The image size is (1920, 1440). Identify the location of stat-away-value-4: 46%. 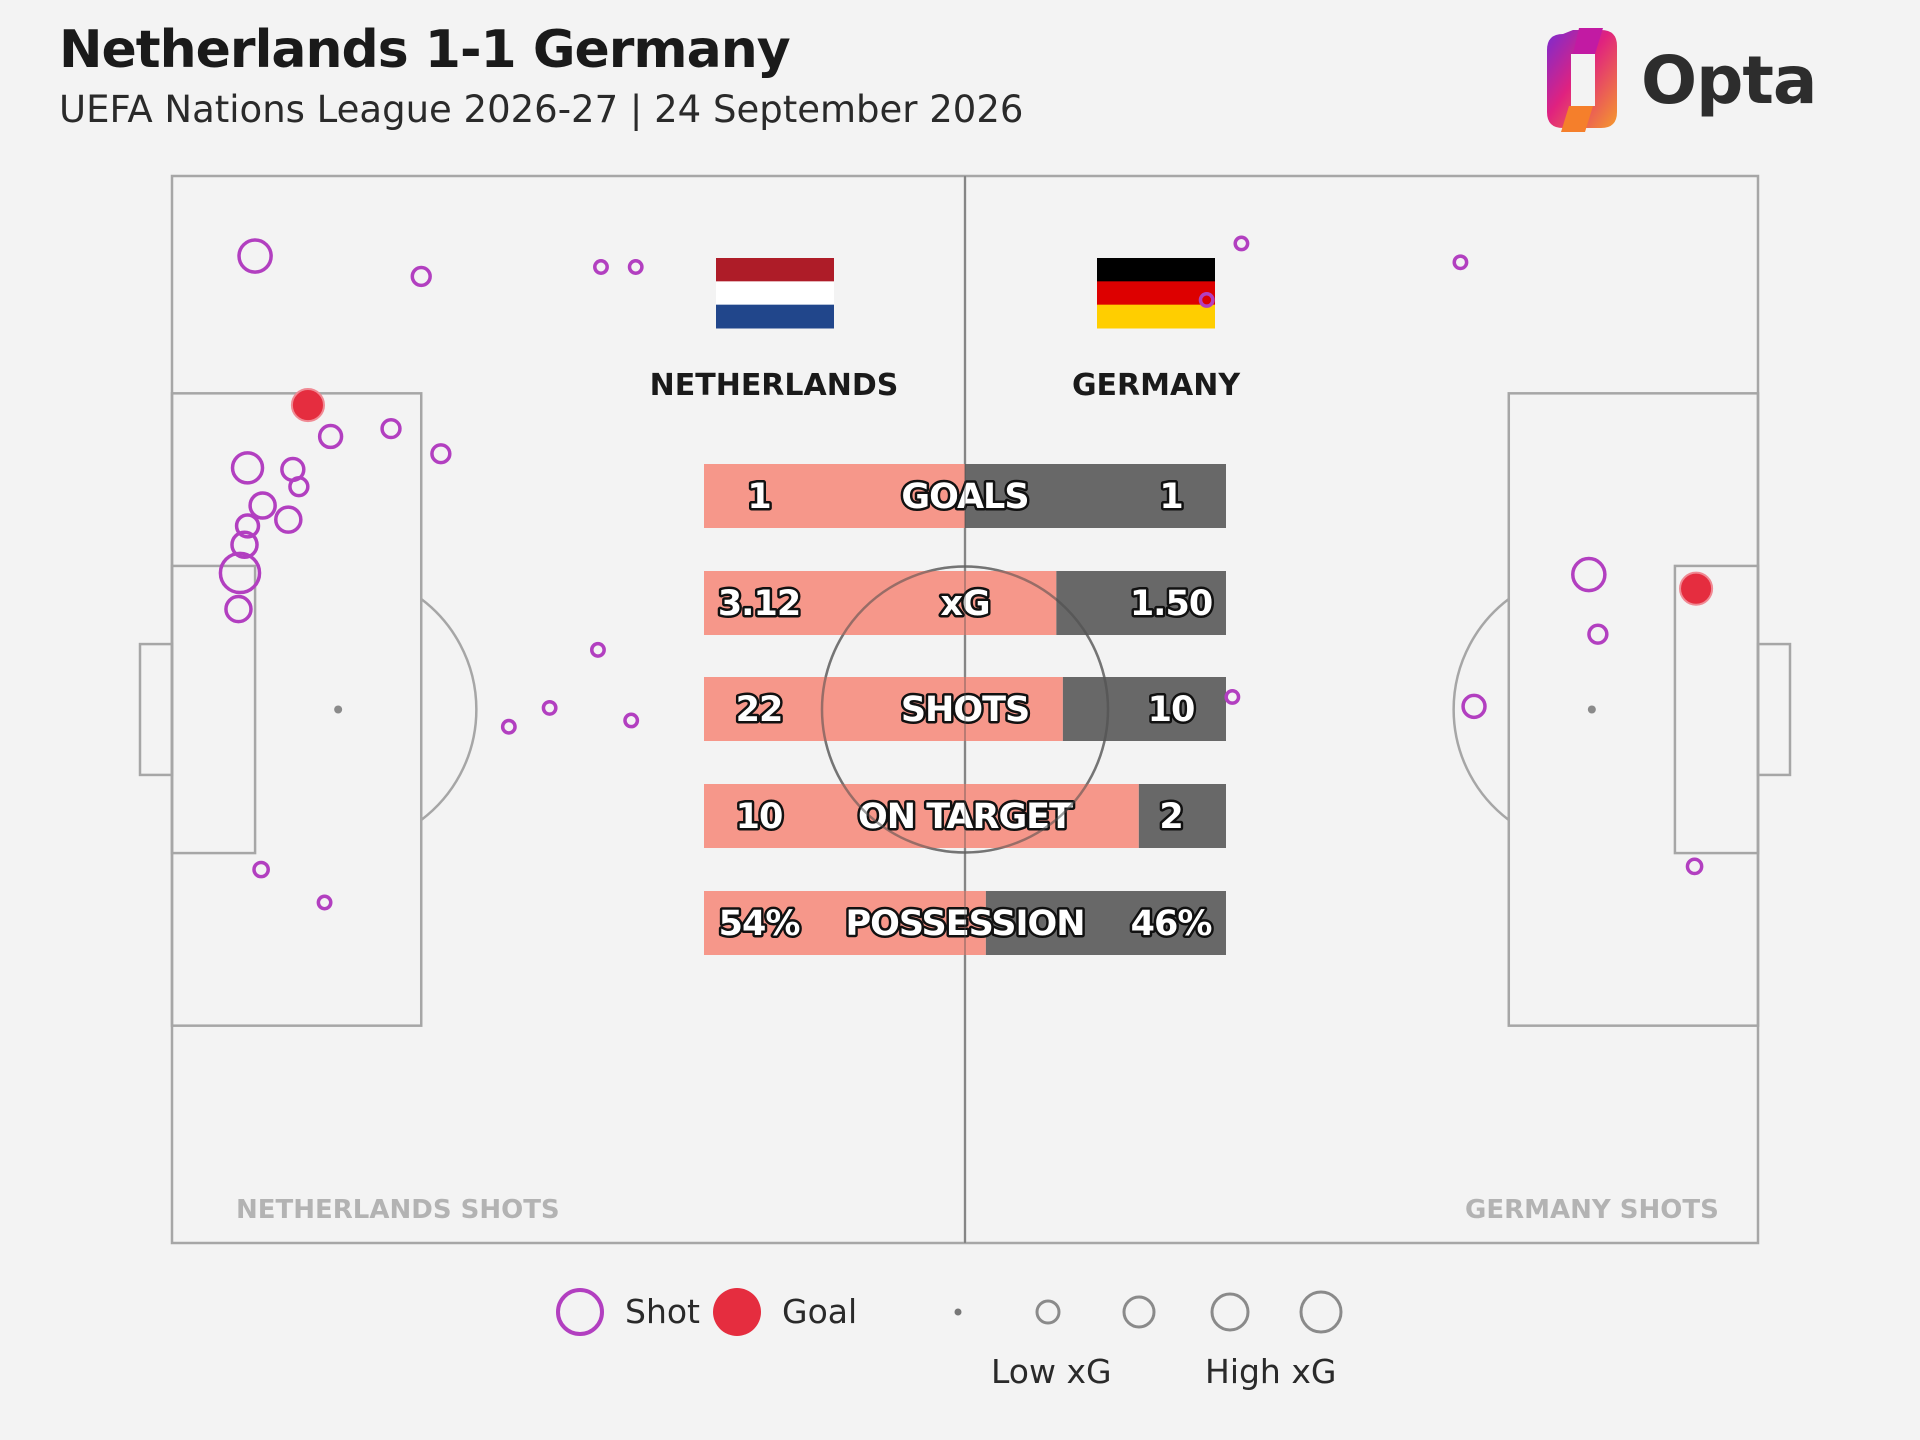
(1171, 924).